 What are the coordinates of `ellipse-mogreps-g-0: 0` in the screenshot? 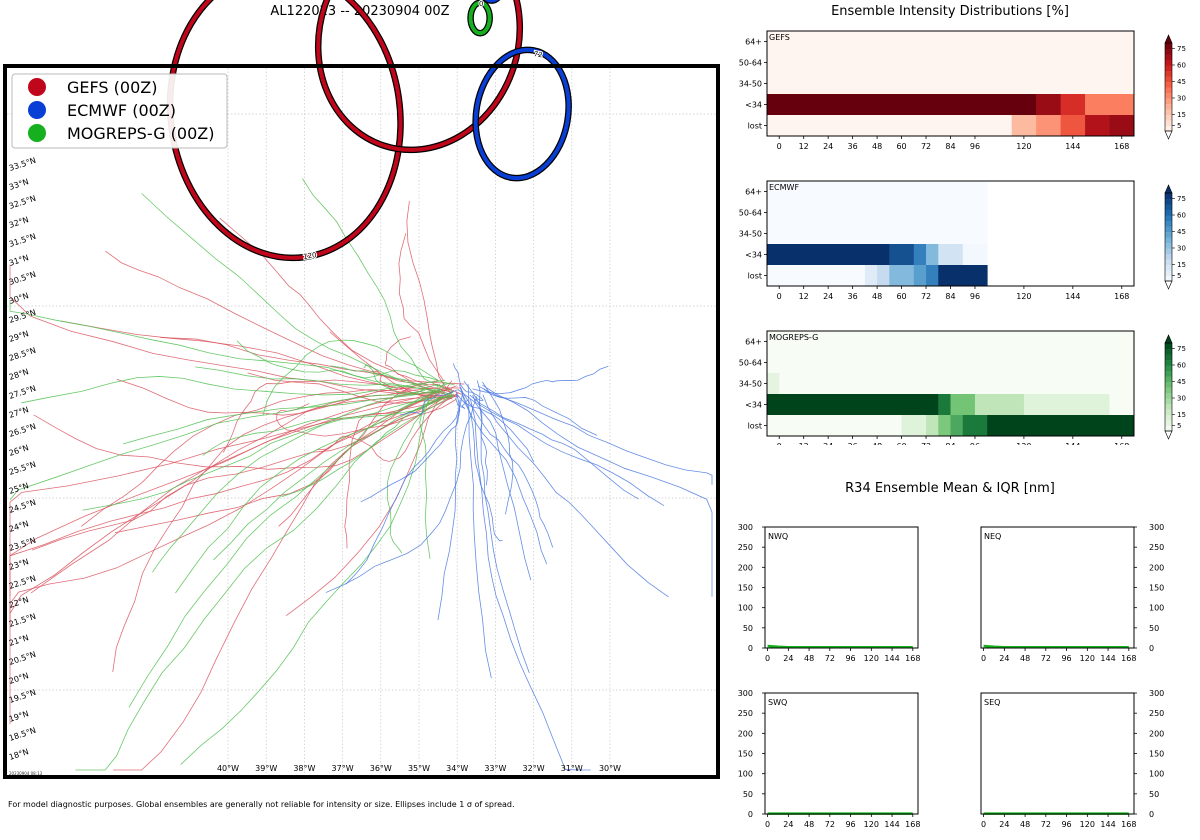 It's located at (480, 18).